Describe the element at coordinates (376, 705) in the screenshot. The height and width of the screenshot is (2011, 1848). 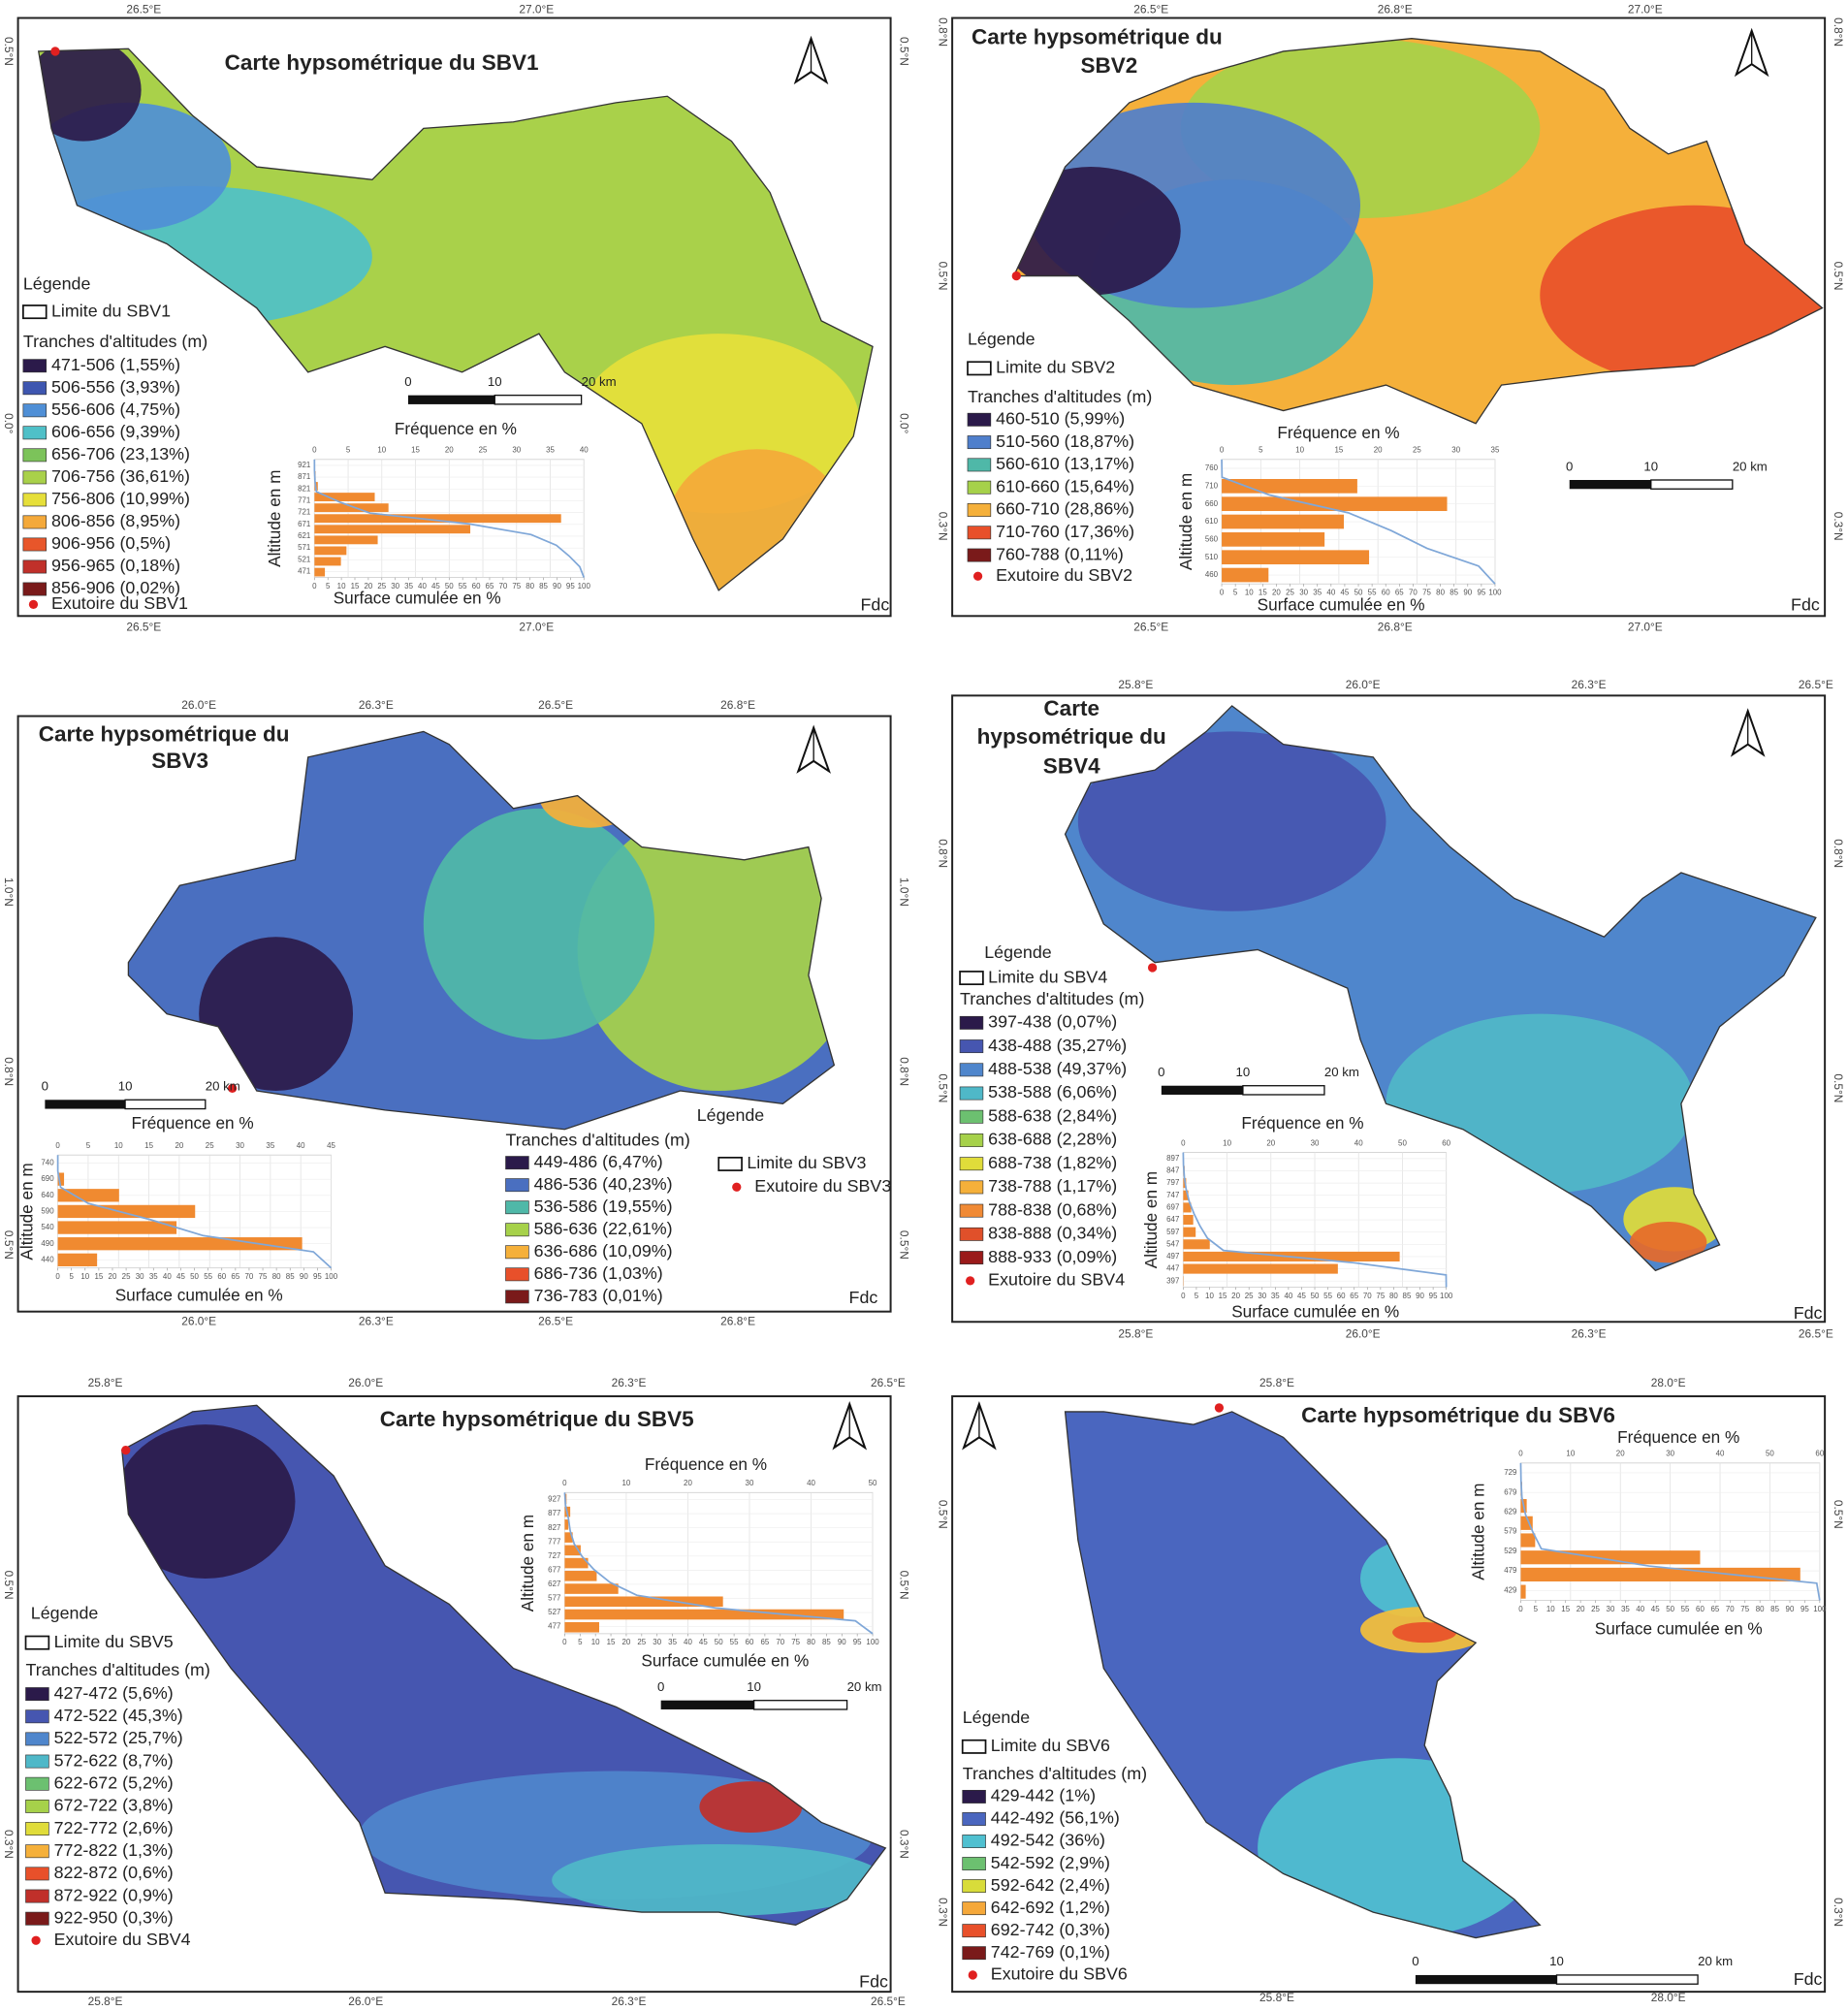
I see `longitude-label: 26.3°E` at that location.